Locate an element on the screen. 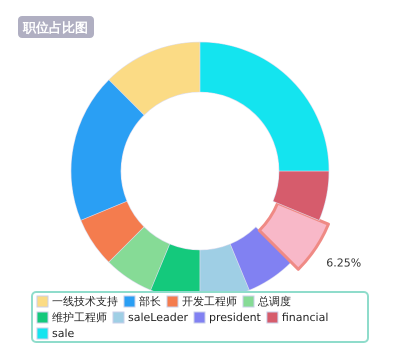 The image size is (400, 344). legend-label: saleLeader is located at coordinates (158, 317).